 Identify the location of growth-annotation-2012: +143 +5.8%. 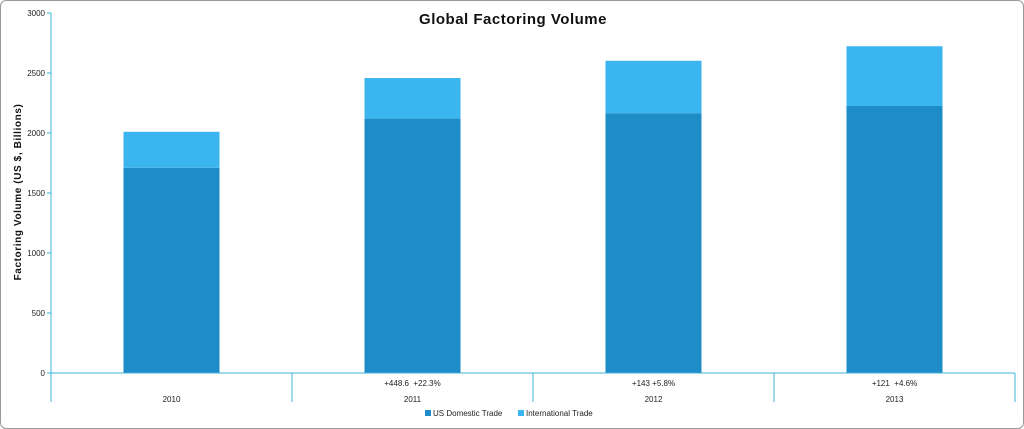
(653, 383).